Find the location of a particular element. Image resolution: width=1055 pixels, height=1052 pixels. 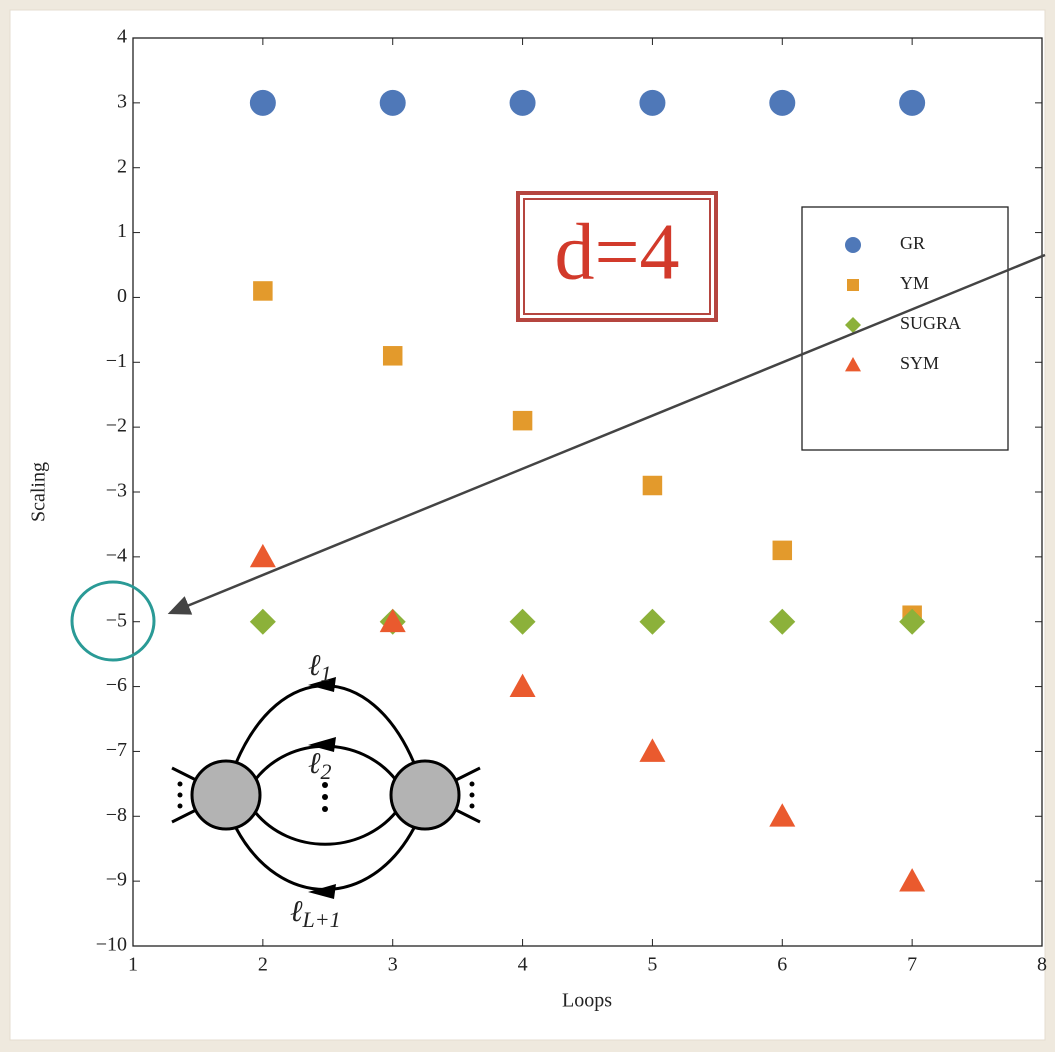

y-axis-label: Scaling is located at coordinates (39, 492).